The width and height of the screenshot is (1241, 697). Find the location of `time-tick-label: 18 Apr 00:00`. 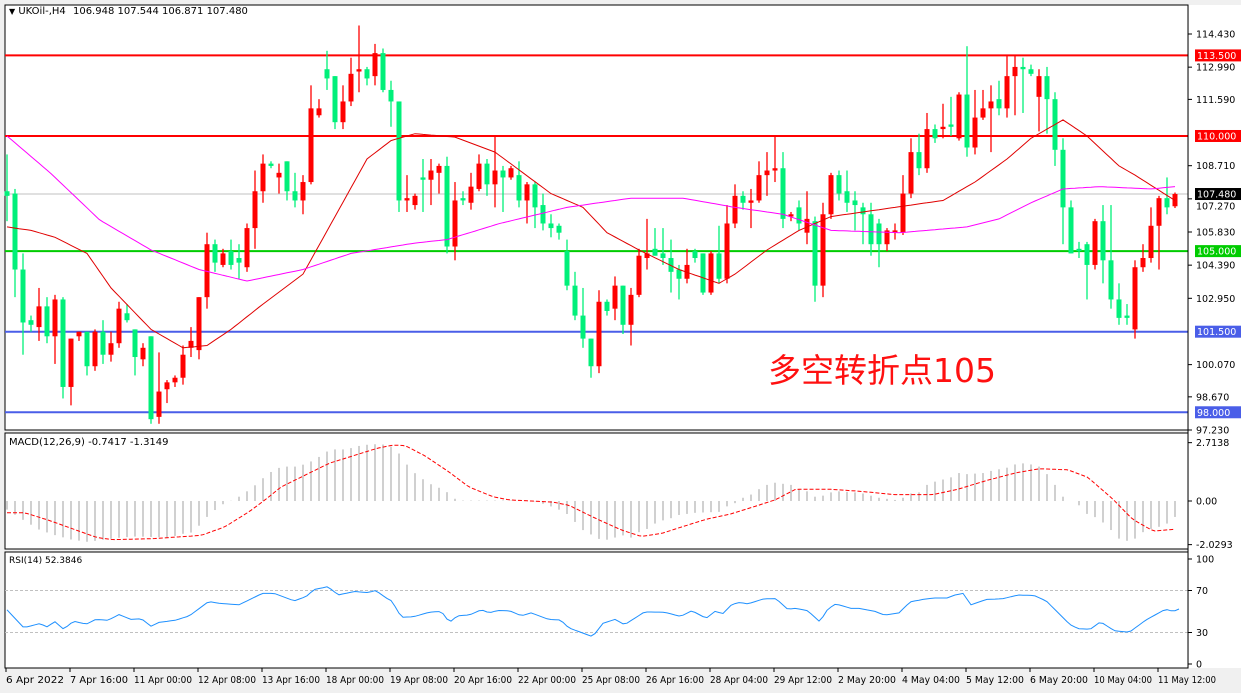

time-tick-label: 18 Apr 00:00 is located at coordinates (355, 680).